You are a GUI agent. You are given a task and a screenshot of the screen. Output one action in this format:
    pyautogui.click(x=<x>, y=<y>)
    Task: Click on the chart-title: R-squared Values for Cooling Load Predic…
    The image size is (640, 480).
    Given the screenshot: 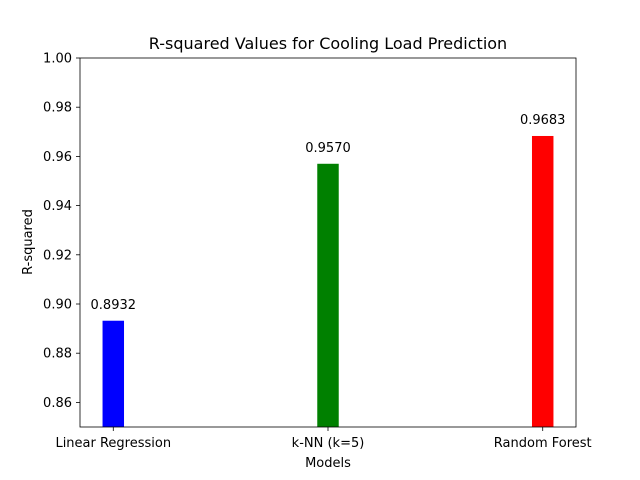 What is the action you would take?
    pyautogui.click(x=328, y=43)
    